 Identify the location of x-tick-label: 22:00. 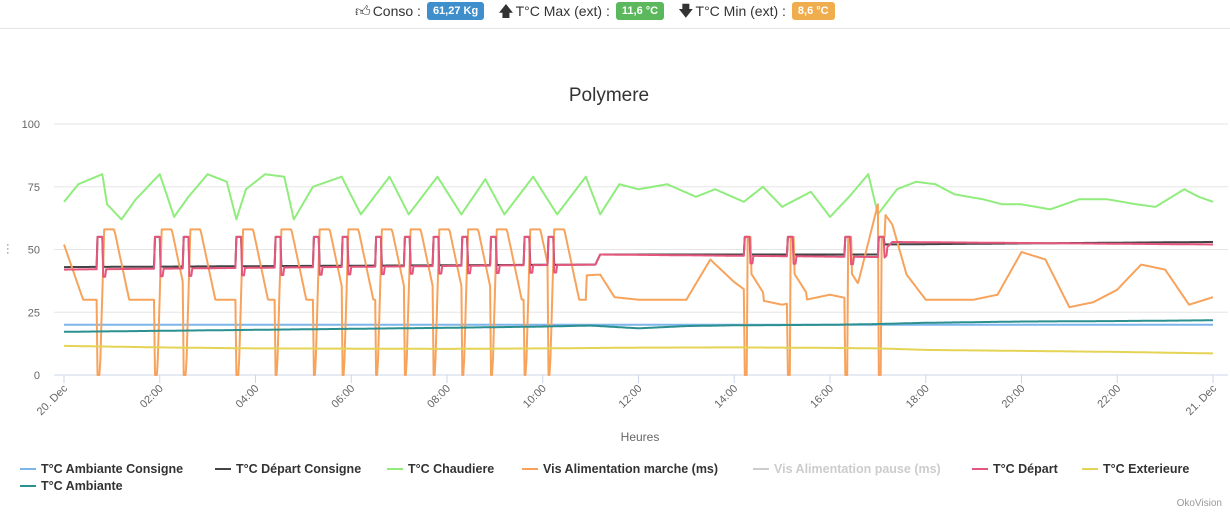
(1109, 397).